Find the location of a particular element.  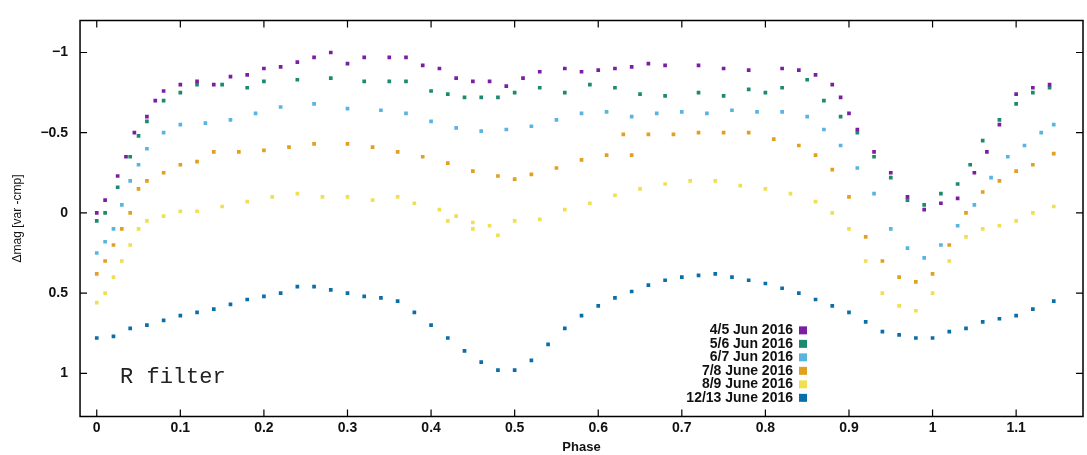

x-axis-title: Phase is located at coordinates (581, 446).